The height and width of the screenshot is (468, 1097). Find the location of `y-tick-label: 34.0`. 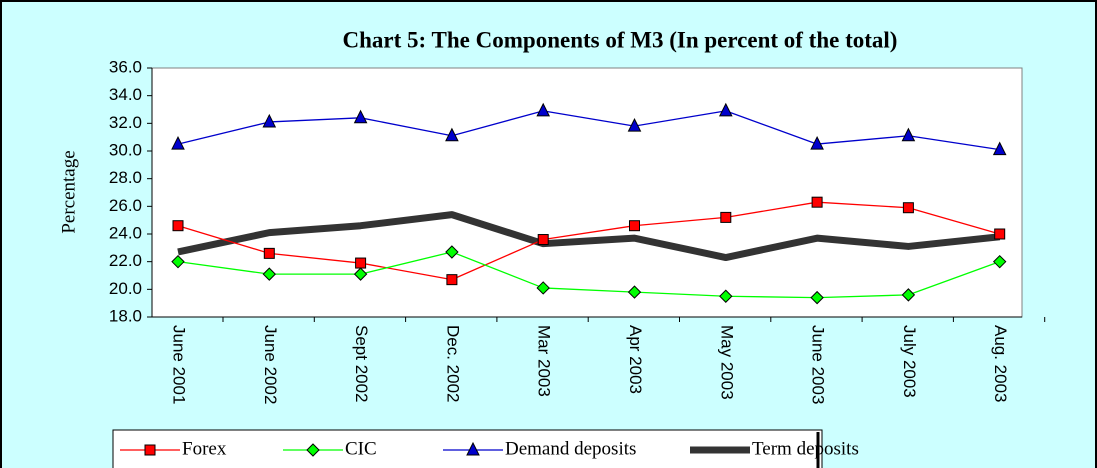

y-tick-label: 34.0 is located at coordinates (125, 94).